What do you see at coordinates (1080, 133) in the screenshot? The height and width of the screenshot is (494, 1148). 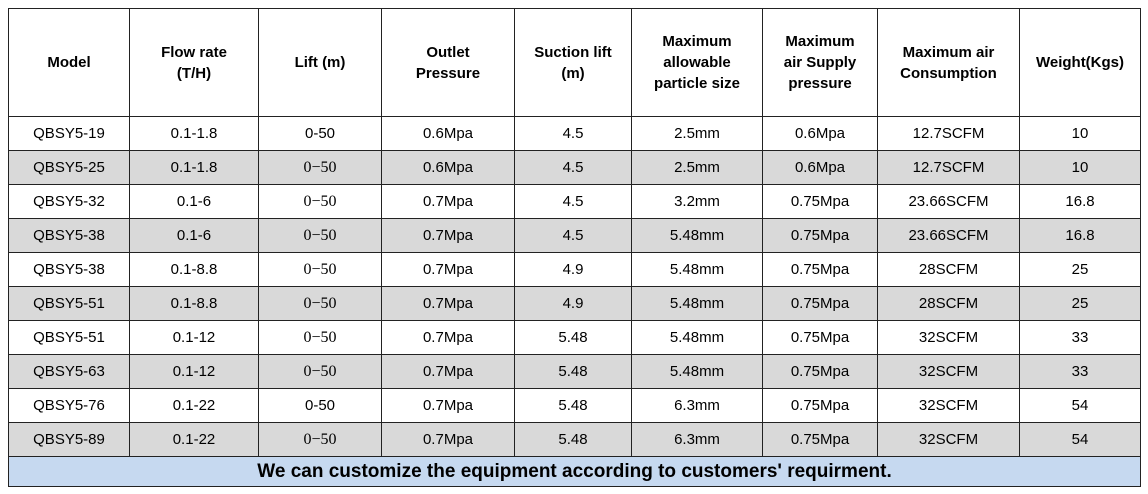 I see `table-cell: 10` at bounding box center [1080, 133].